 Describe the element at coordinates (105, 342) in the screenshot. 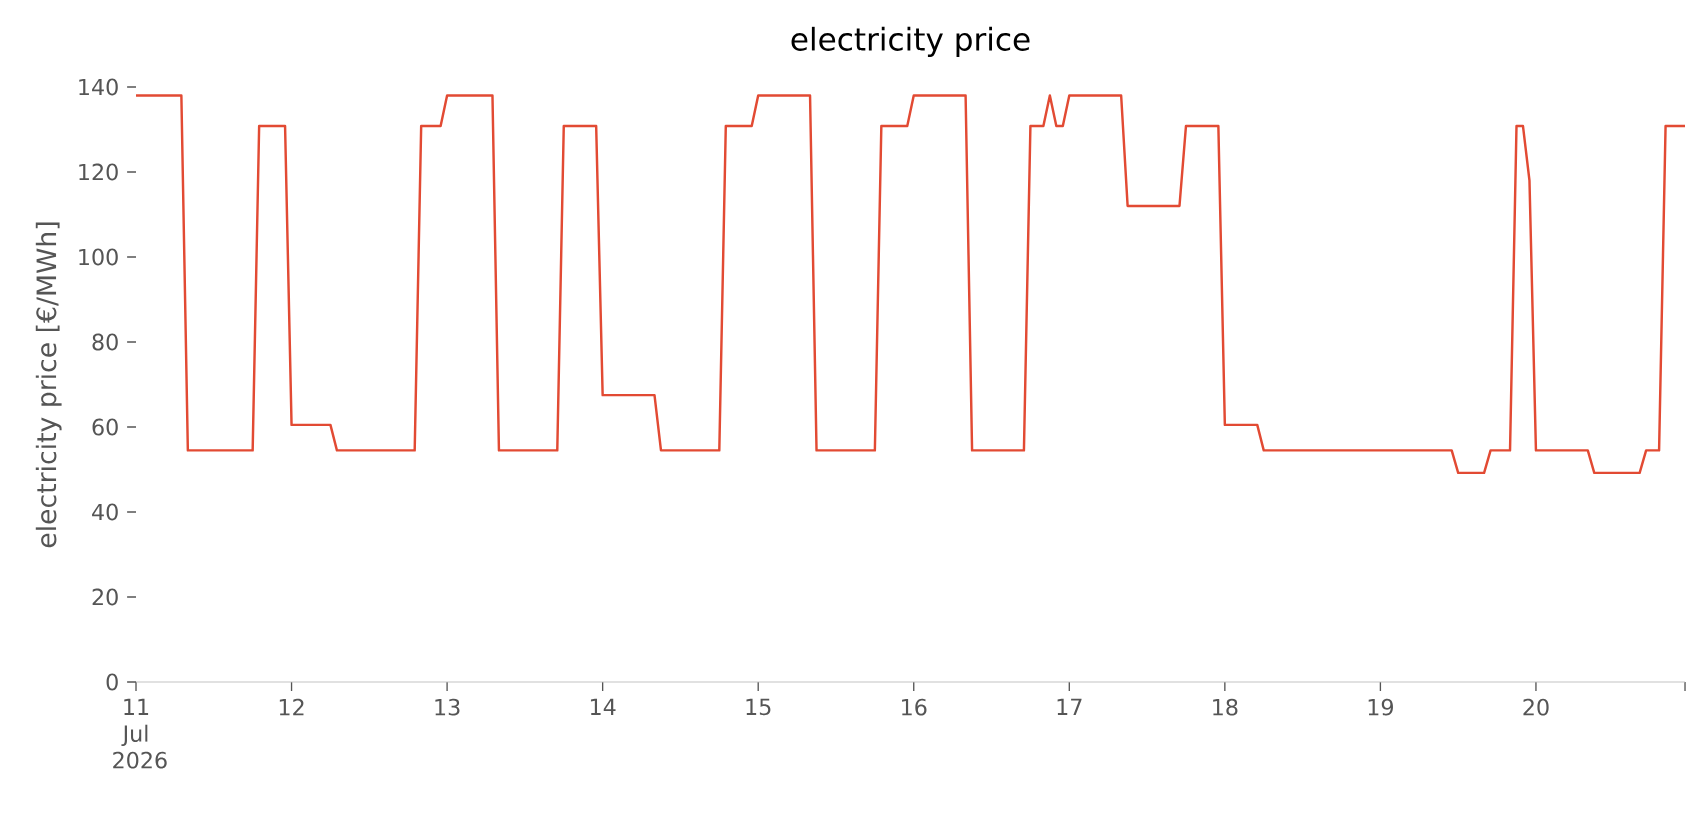

I see `y-tick-label: 80` at that location.